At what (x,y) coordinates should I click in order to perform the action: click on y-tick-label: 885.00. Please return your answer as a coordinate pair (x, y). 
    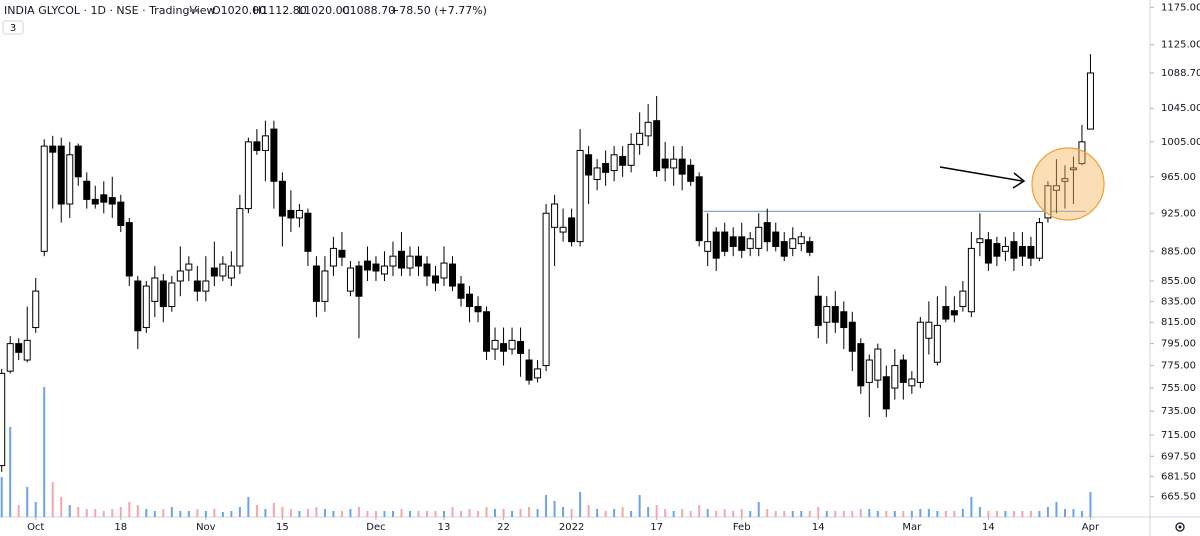
    Looking at the image, I should click on (1178, 251).